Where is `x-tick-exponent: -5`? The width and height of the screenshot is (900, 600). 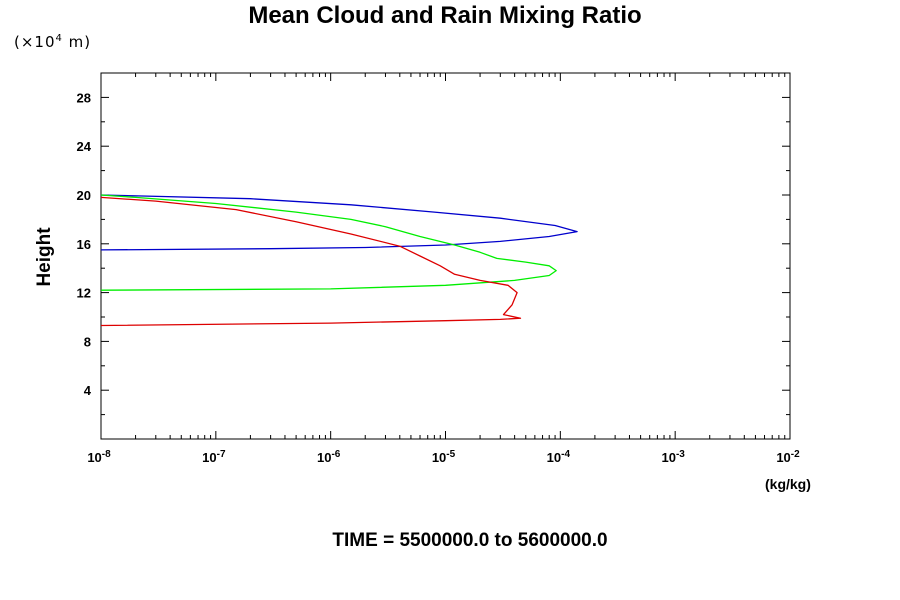
x-tick-exponent: -5 is located at coordinates (450, 454).